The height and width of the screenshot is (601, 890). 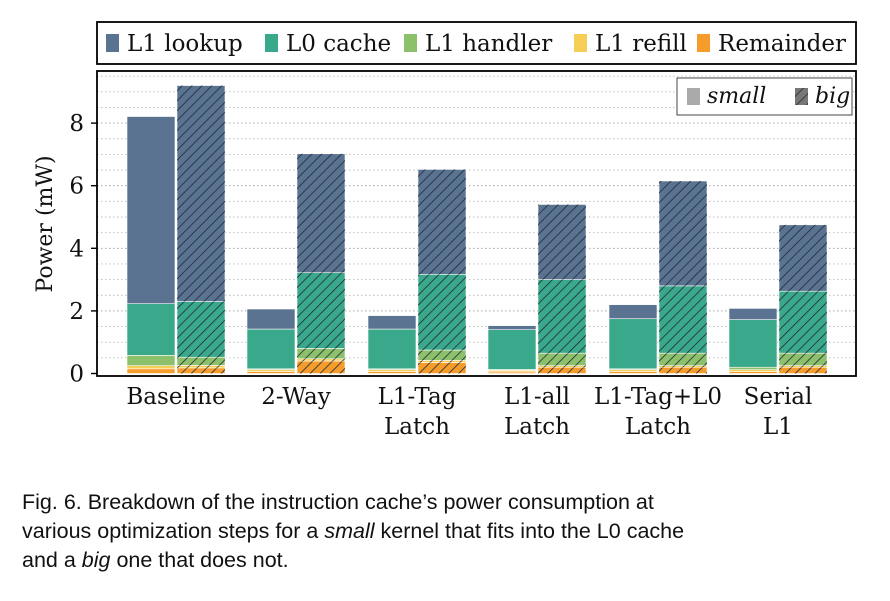 I want to click on y-axis: 0 2 4 6 8, so click(x=83, y=249).